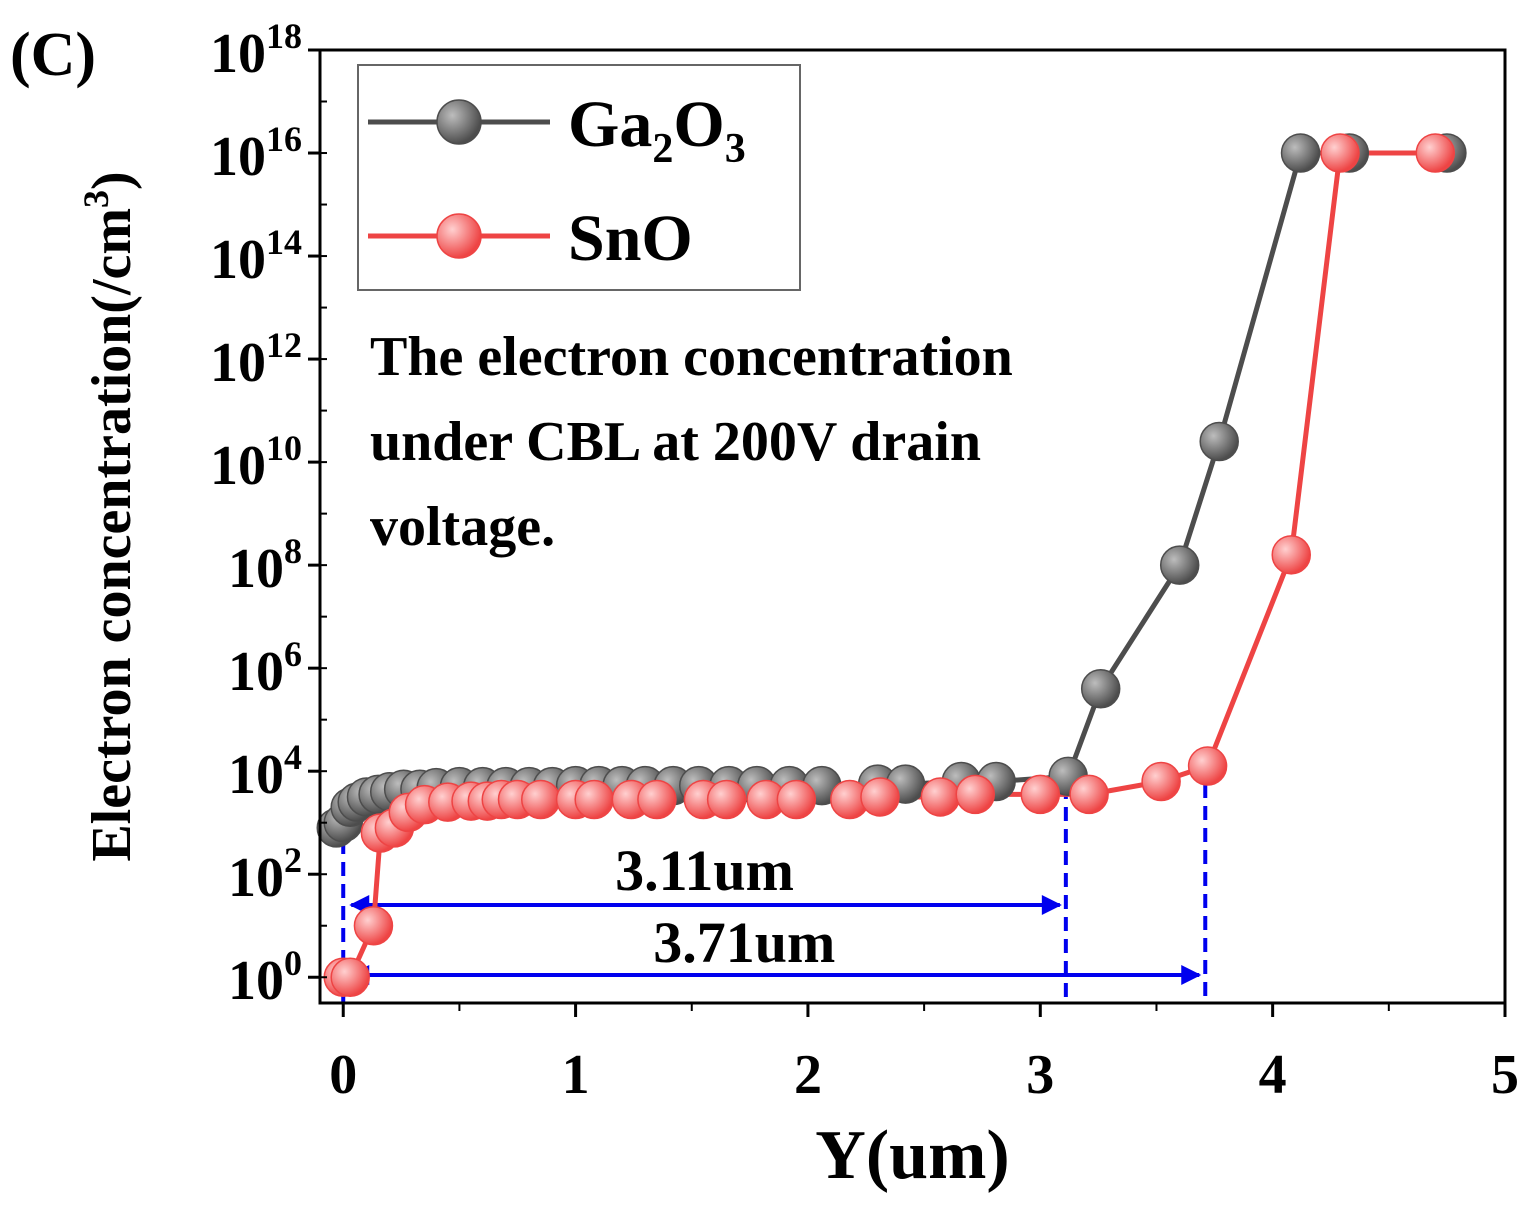 The width and height of the screenshot is (1536, 1209). Describe the element at coordinates (1505, 1075) in the screenshot. I see `x-tick-label: 5` at that location.